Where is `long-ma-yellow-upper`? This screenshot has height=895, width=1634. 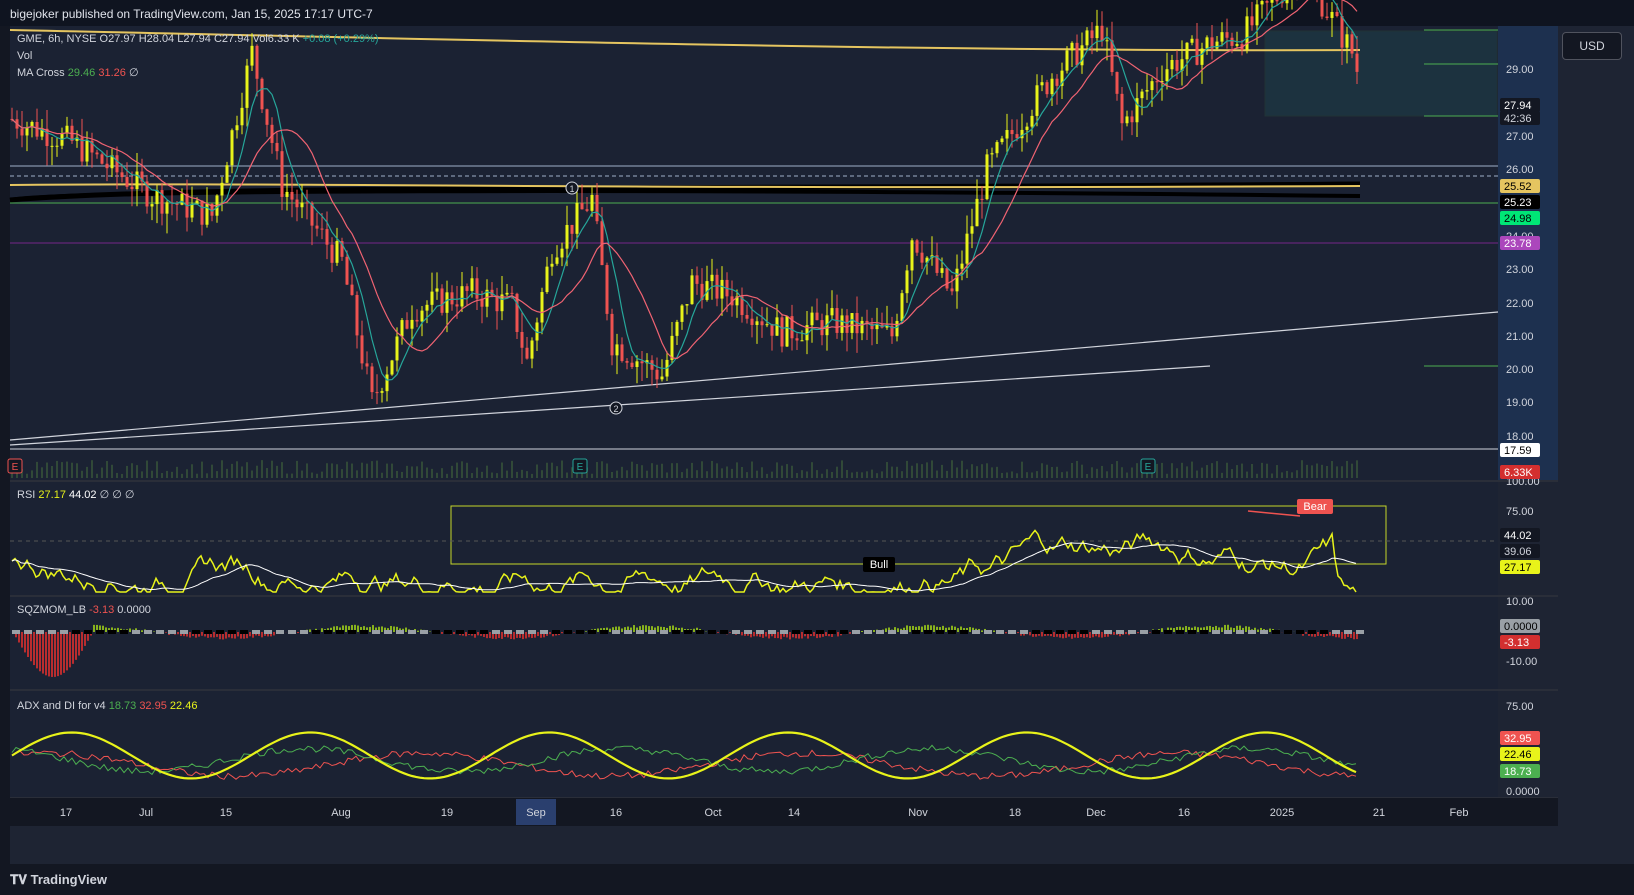
long-ma-yellow-upper is located at coordinates (685, 40).